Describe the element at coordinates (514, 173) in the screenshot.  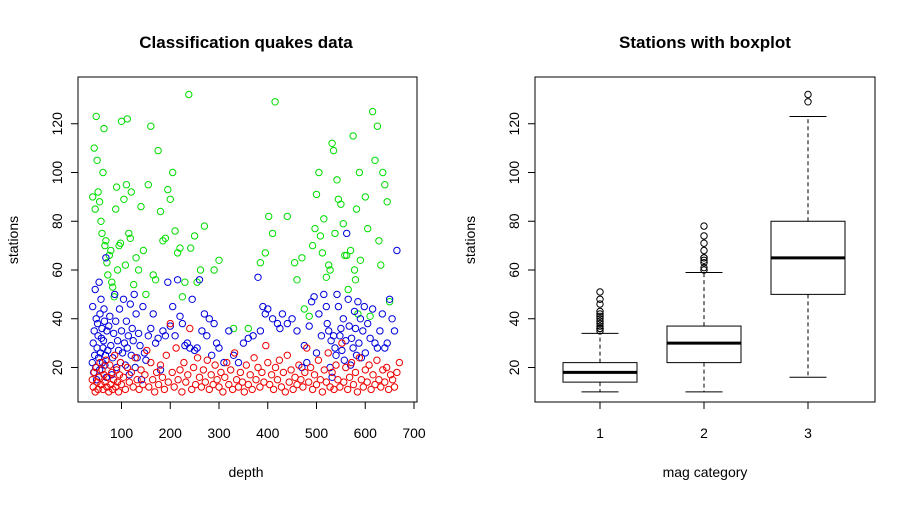
I see `boxplot-y-tick-label: 100` at that location.